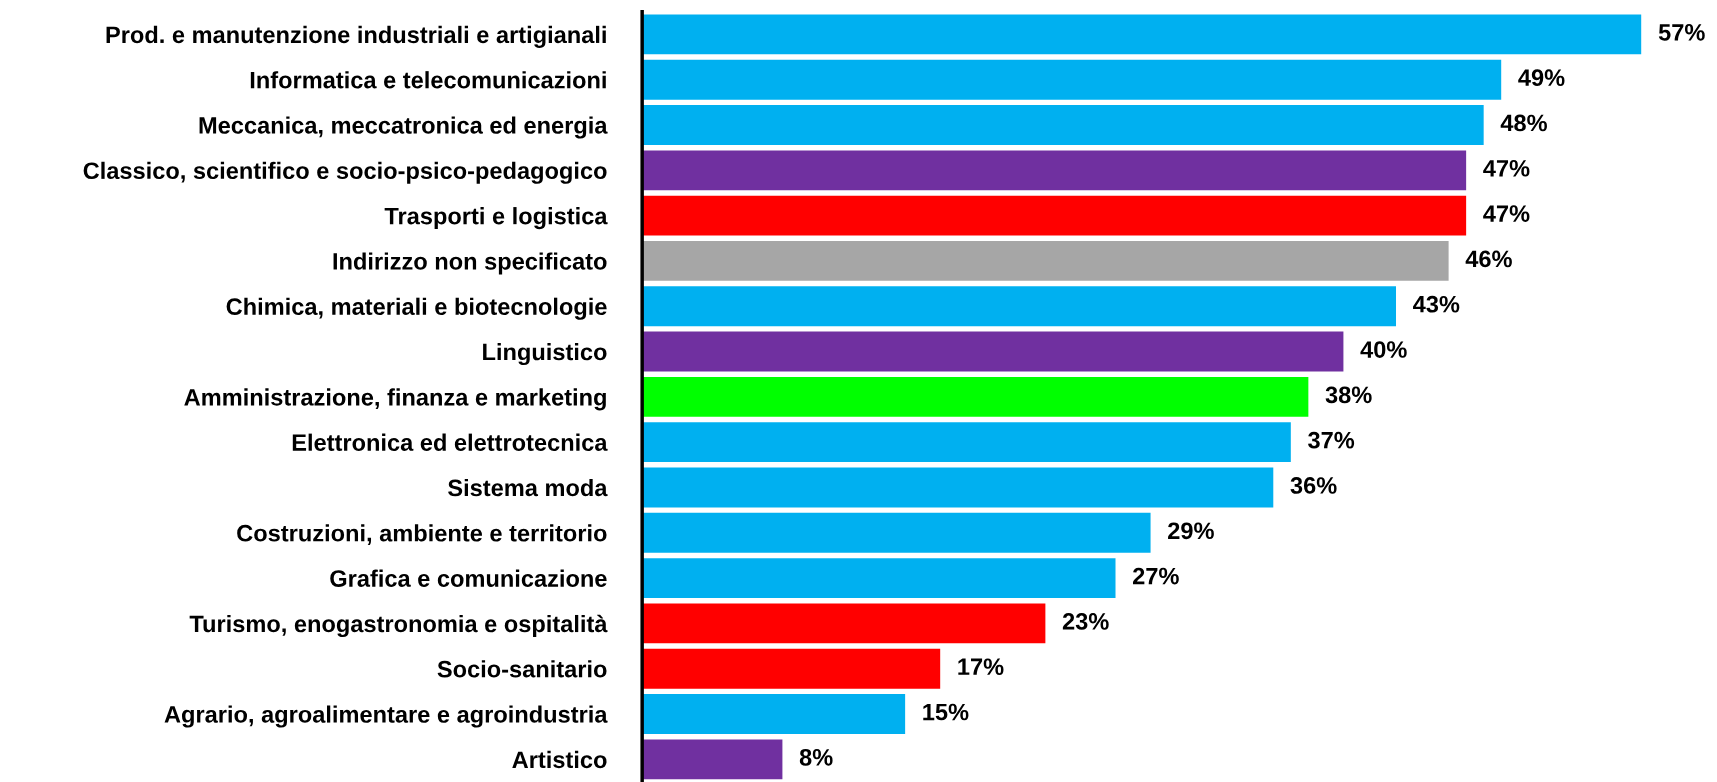 This screenshot has width=1717, height=782. What do you see at coordinates (522, 669) in the screenshot?
I see `y-tick-label: Socio-sanitario` at bounding box center [522, 669].